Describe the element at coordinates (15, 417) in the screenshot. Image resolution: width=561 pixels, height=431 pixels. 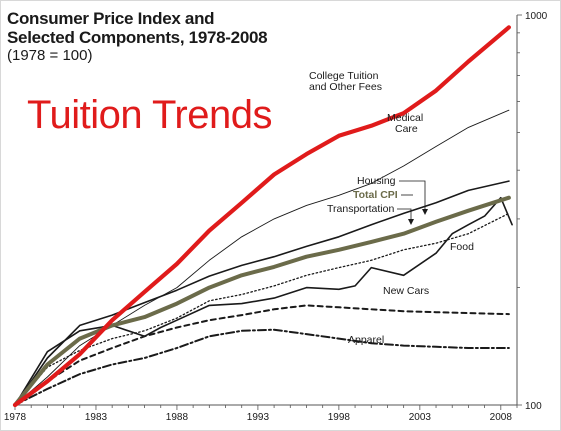
I see `x-tick-label: 1978` at that location.